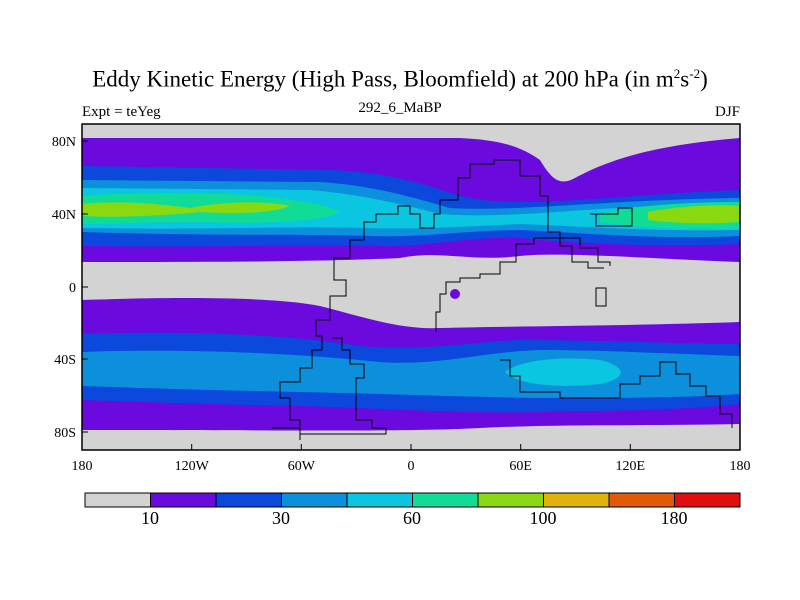  Describe the element at coordinates (694, 214) in the screenshot. I see `contour-nh-80-east` at that location.